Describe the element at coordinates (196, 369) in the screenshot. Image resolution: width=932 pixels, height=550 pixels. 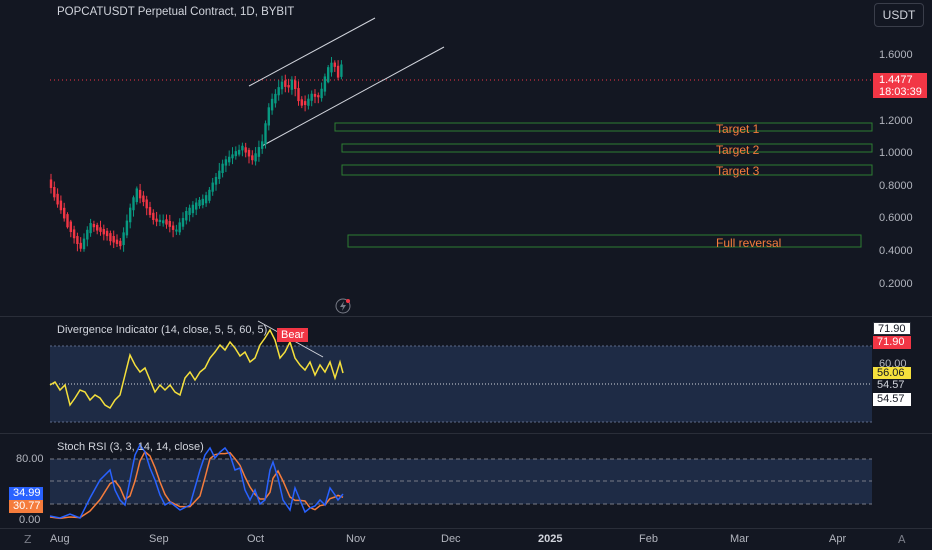
I see `divergence-line` at that location.